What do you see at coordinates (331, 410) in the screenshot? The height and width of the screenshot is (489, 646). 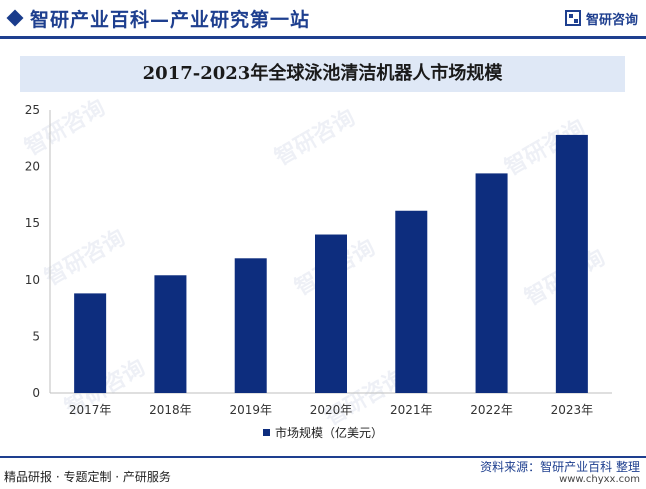 I see `x-tick-label: 2020年` at bounding box center [331, 410].